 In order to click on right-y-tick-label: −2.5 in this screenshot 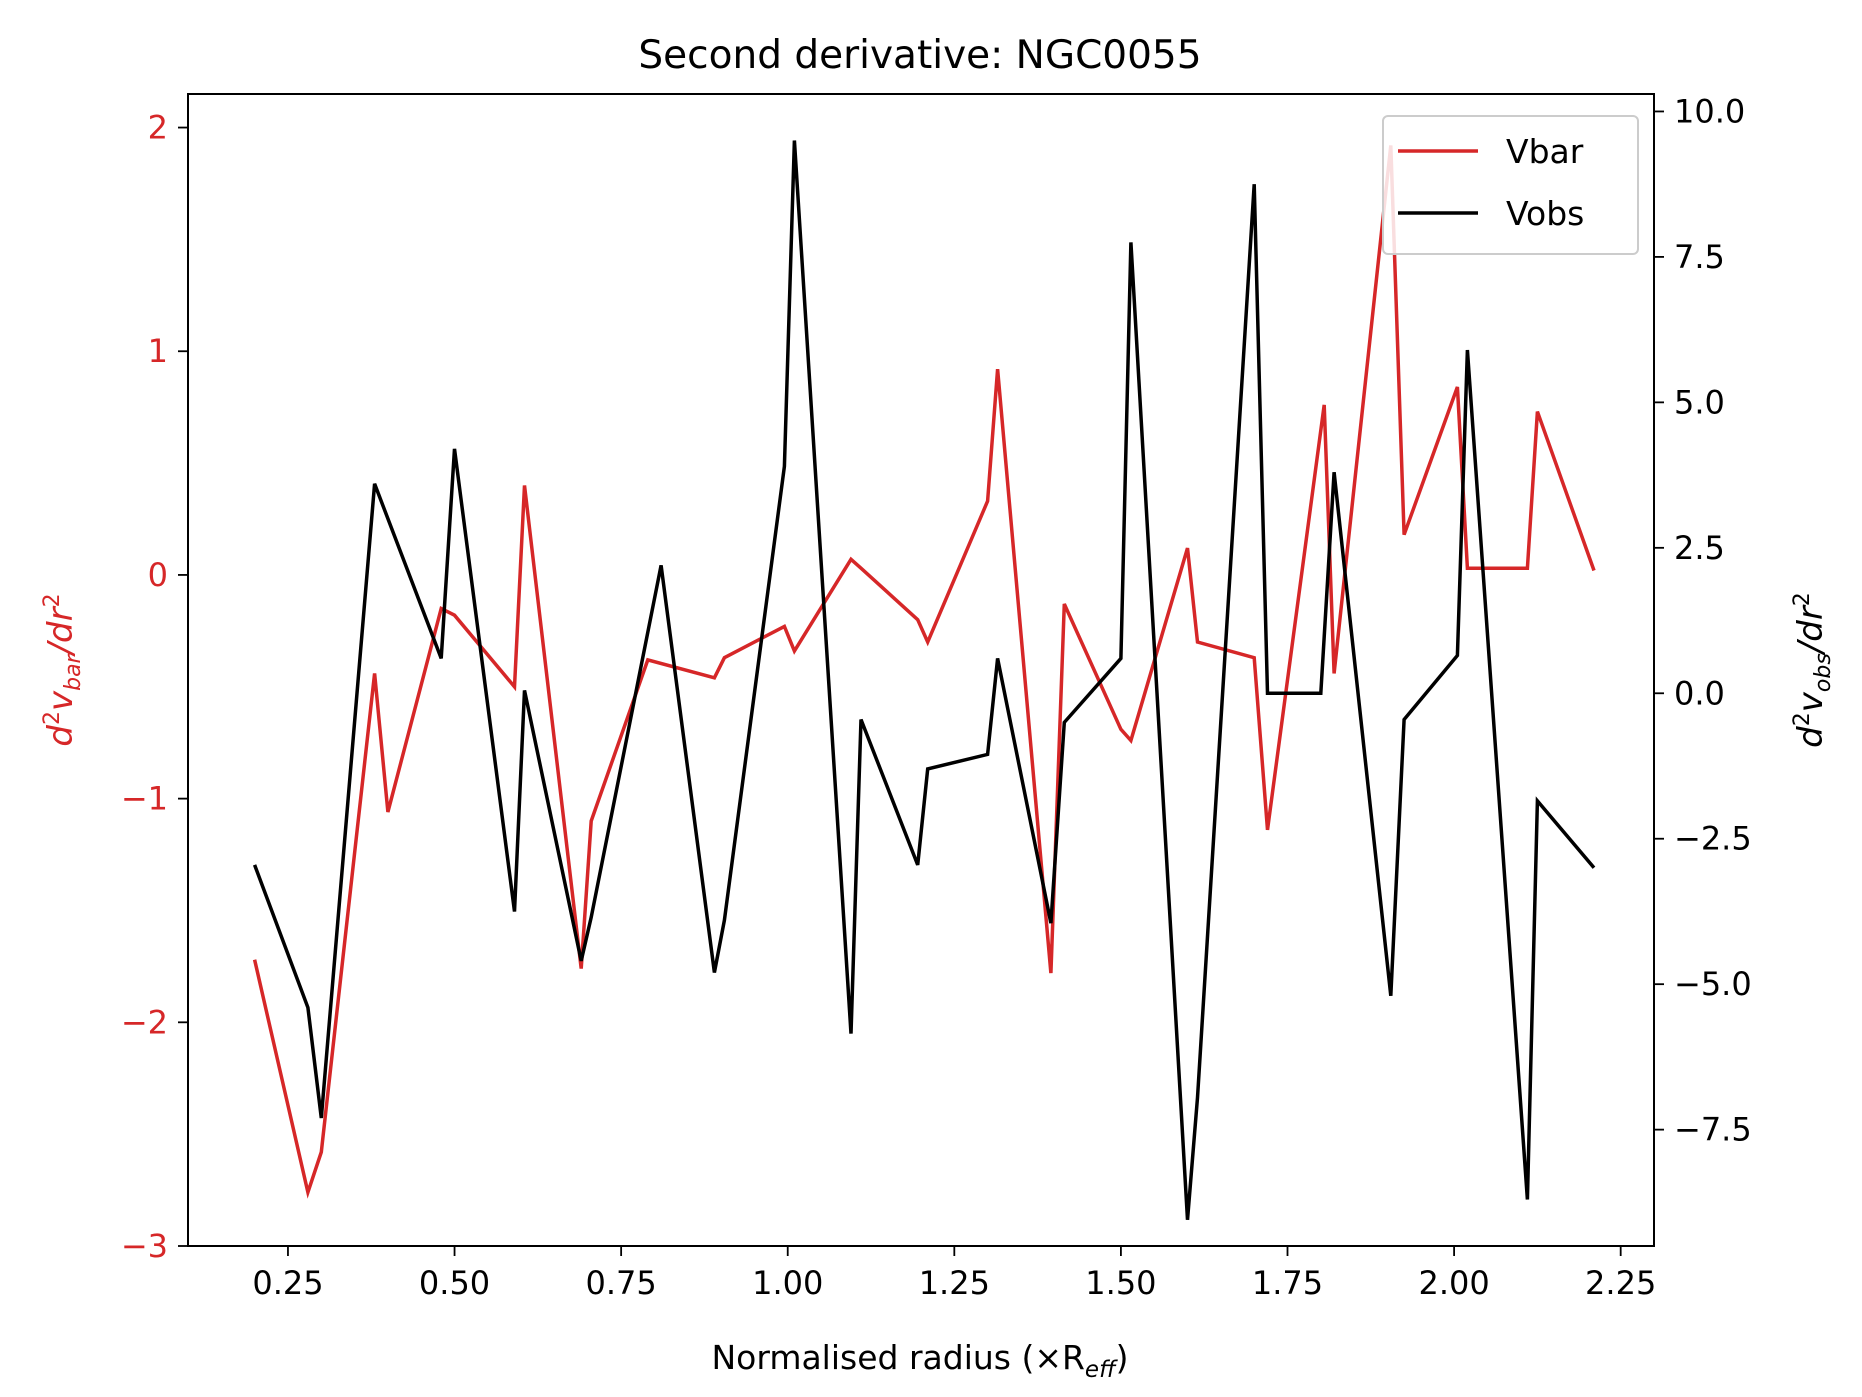, I will do `click(1713, 839)`.